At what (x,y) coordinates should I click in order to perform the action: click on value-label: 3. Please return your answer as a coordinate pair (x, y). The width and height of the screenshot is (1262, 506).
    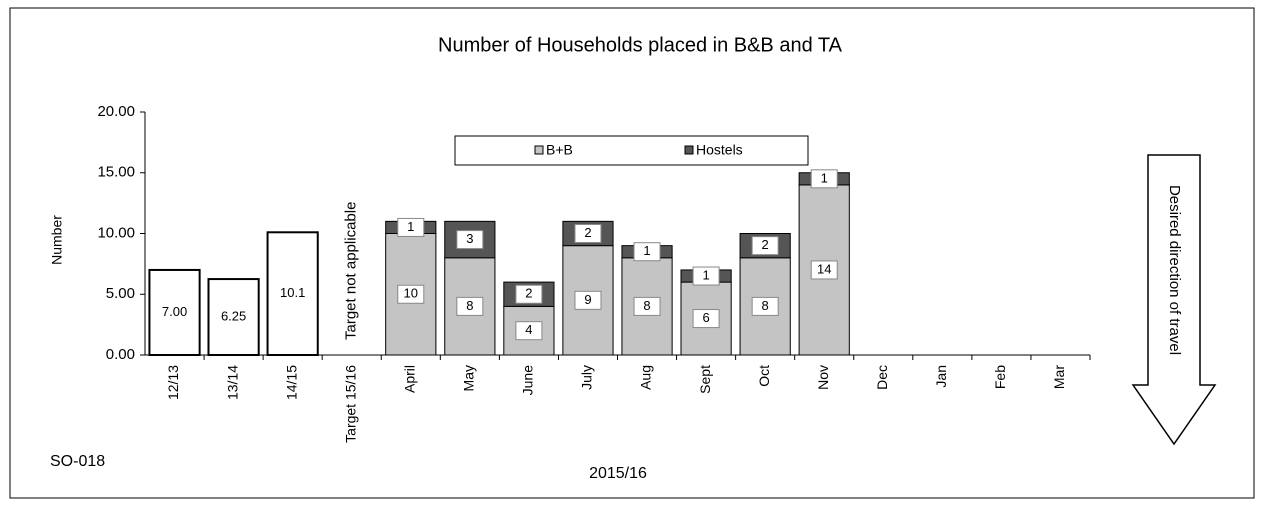
    Looking at the image, I should click on (469, 238).